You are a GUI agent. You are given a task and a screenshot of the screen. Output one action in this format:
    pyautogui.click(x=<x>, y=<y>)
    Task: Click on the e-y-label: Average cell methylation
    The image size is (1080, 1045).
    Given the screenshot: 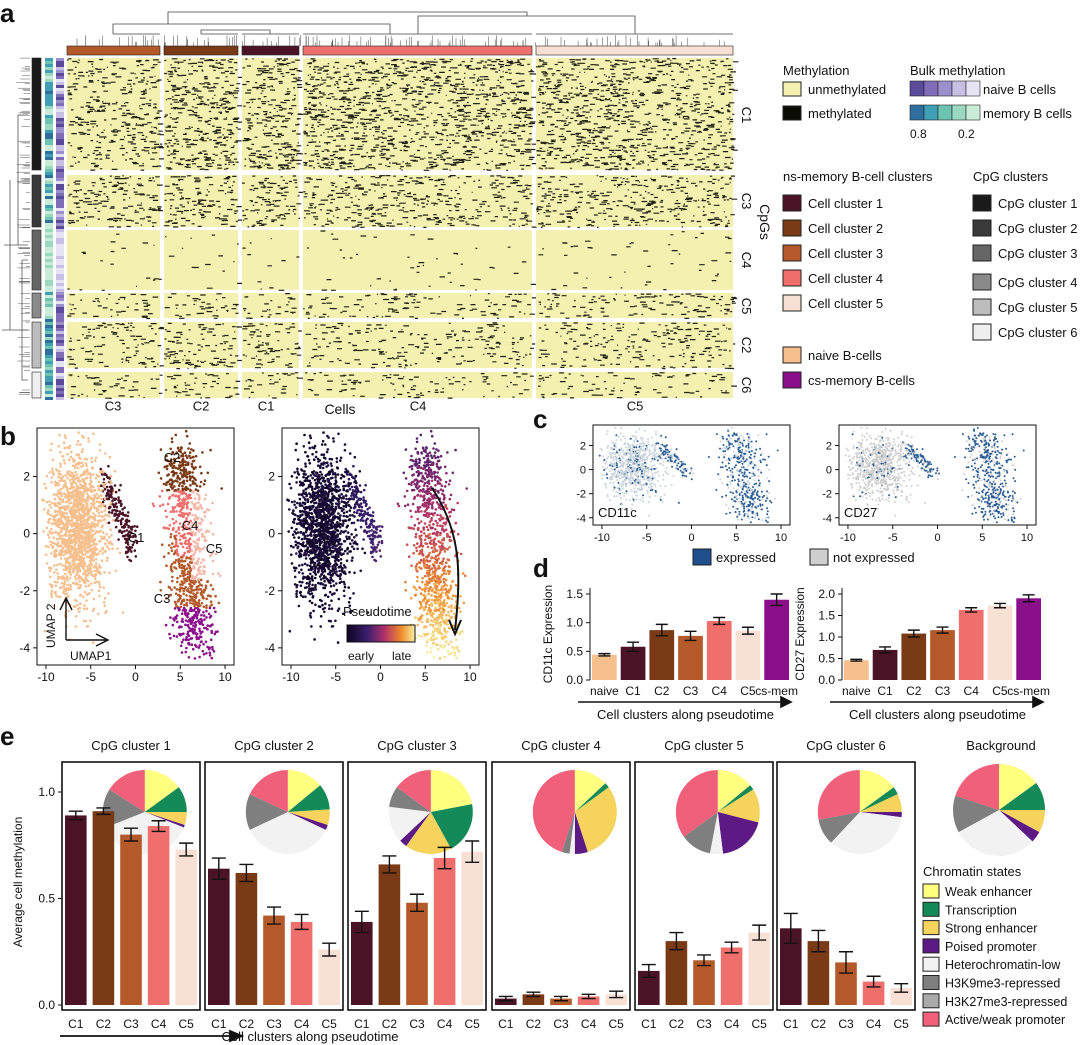 What is the action you would take?
    pyautogui.click(x=18, y=882)
    